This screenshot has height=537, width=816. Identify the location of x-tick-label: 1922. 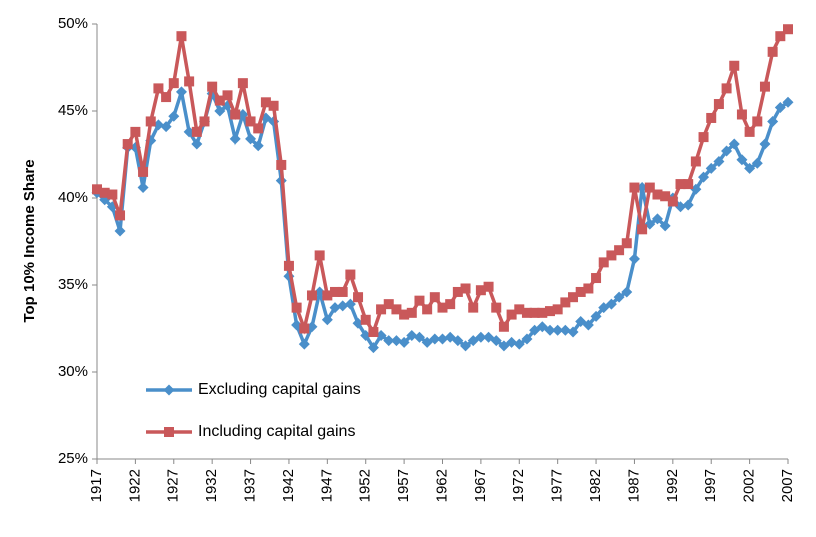
(134, 485).